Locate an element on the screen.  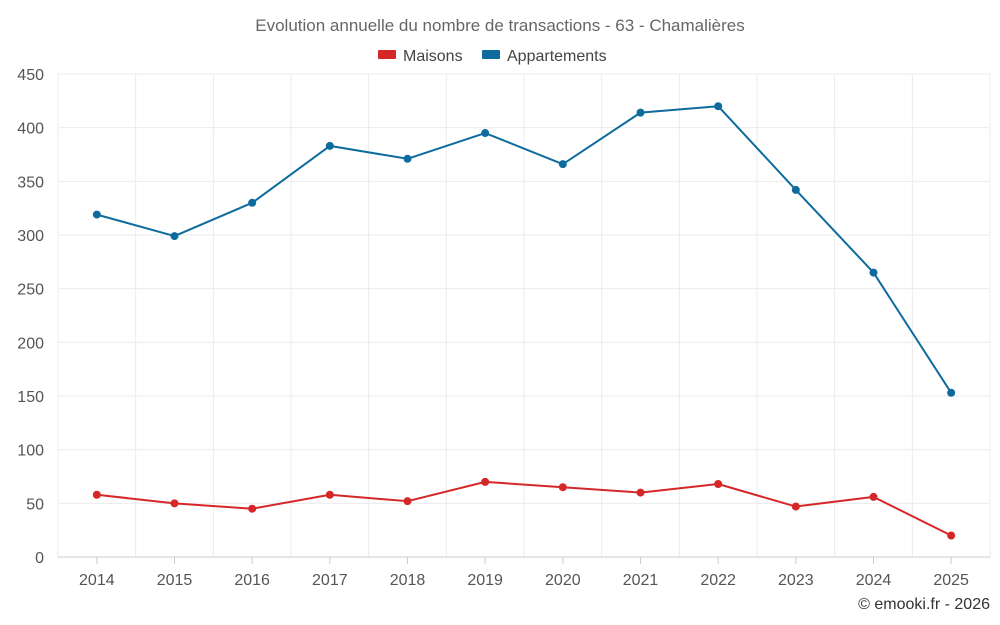
series-line-maisons is located at coordinates (524, 508).